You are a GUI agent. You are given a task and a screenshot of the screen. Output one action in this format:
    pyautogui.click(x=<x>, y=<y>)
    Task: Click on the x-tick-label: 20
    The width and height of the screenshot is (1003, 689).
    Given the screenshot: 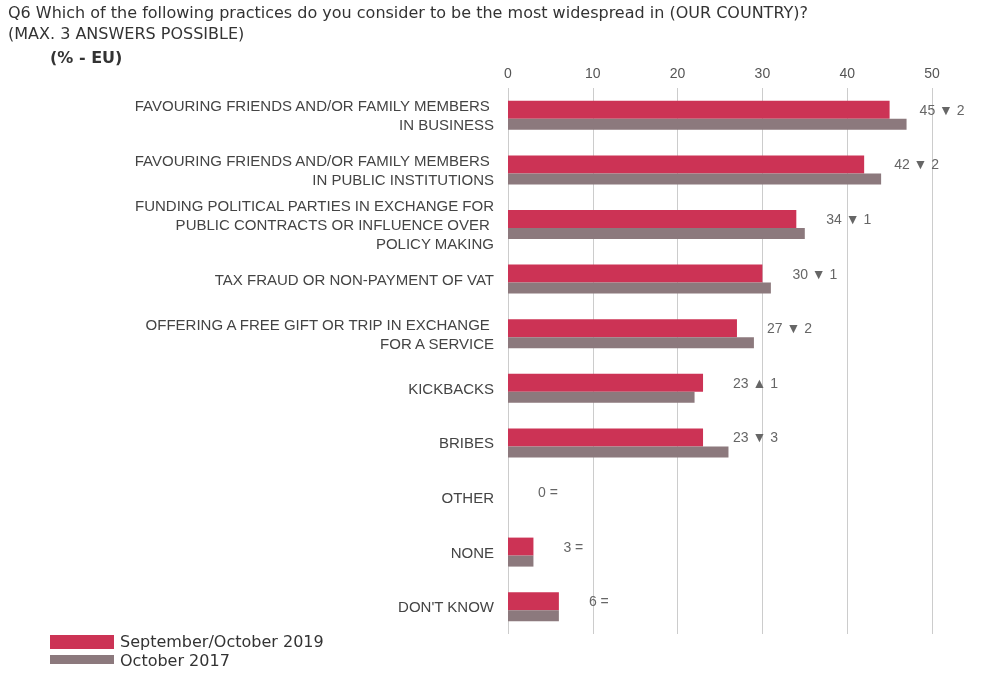 What is the action you would take?
    pyautogui.click(x=677, y=73)
    